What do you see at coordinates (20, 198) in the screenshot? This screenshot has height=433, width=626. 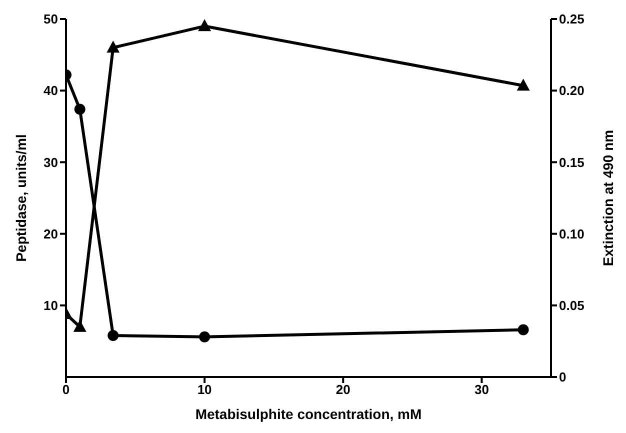 I see `y-axis-title: Peptidase, units/ml` at bounding box center [20, 198].